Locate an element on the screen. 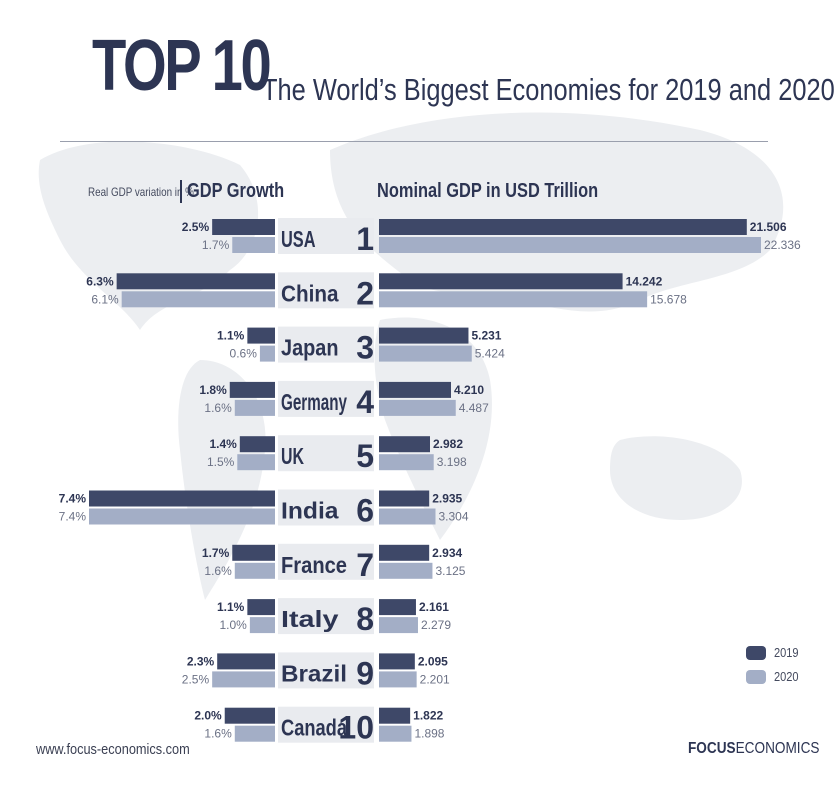 This screenshot has width=837, height=800. label-band-usa is located at coordinates (326, 236).